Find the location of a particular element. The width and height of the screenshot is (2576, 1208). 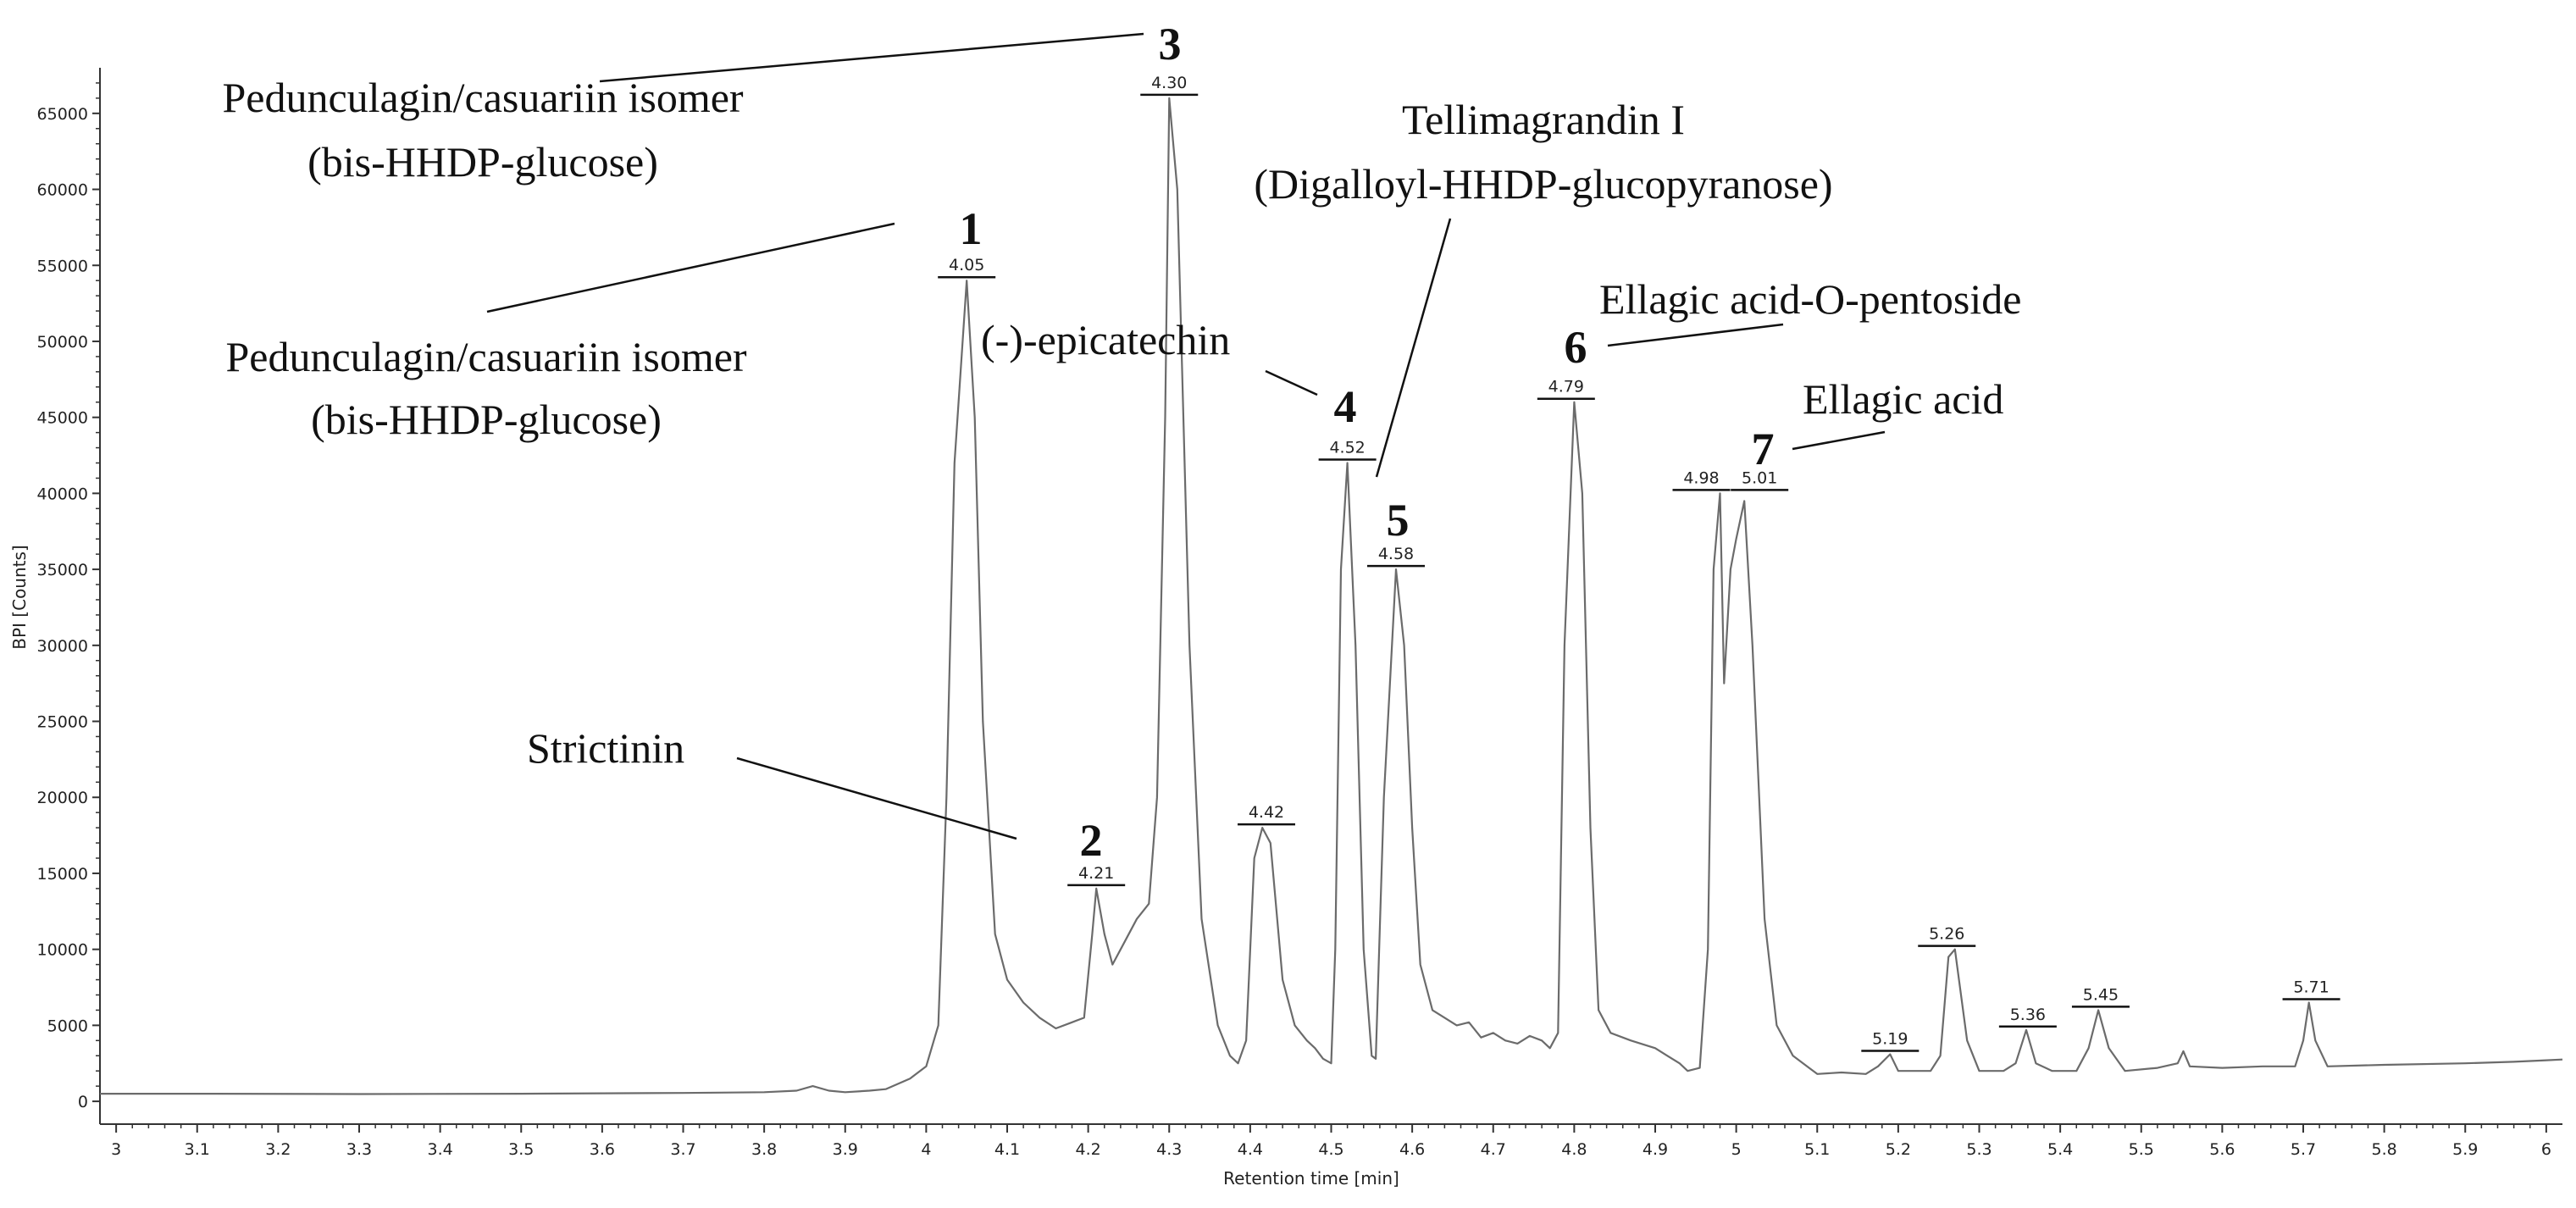

y-tick-label: 45000 is located at coordinates (62, 418).